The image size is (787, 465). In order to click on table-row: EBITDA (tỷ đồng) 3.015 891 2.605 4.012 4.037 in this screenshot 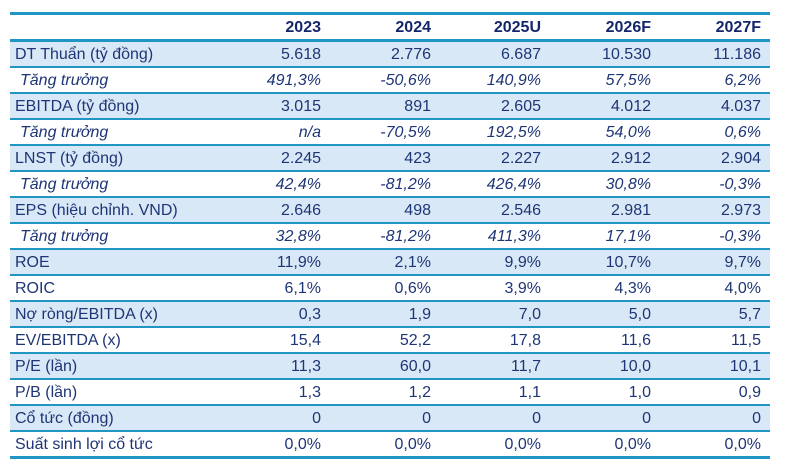, I will do `click(390, 106)`.